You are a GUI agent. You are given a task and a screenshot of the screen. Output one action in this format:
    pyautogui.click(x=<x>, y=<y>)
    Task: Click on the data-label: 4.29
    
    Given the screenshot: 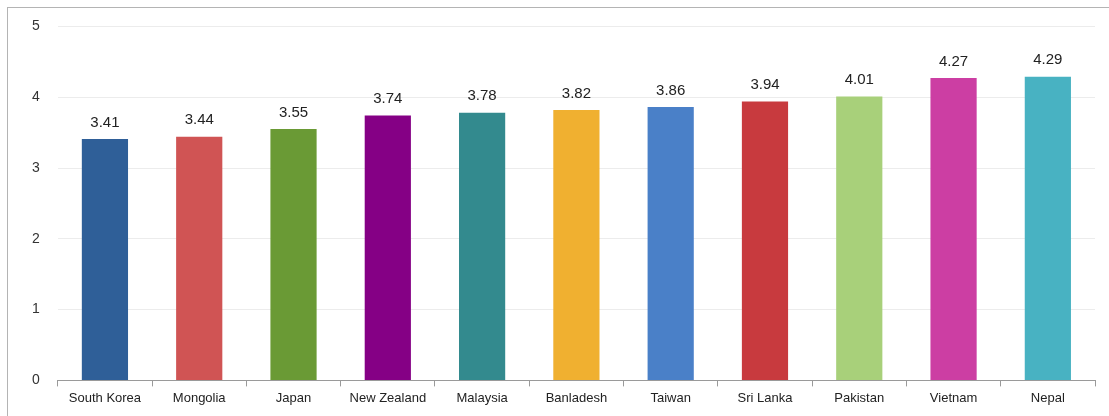 What is the action you would take?
    pyautogui.click(x=1048, y=59)
    